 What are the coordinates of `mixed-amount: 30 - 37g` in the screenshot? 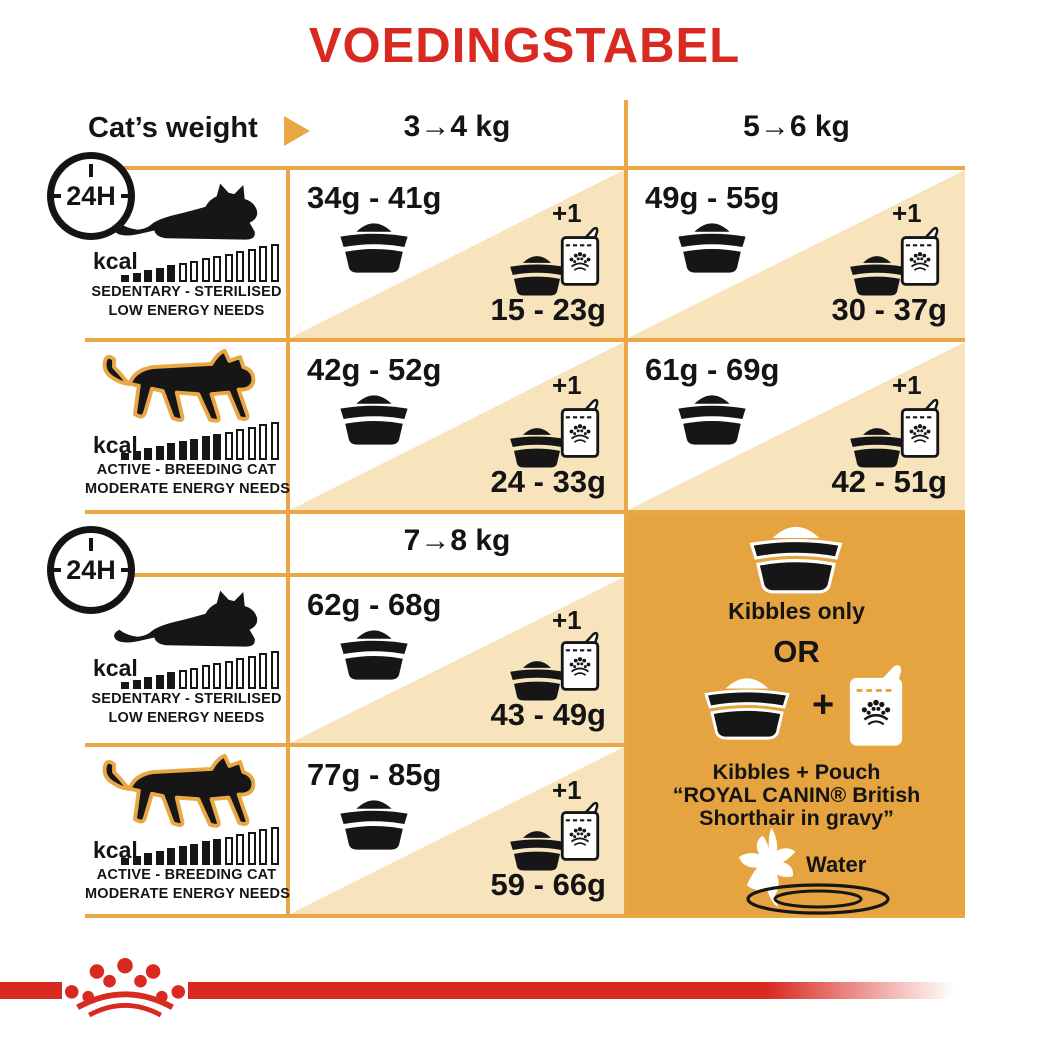 It's located at (889, 309).